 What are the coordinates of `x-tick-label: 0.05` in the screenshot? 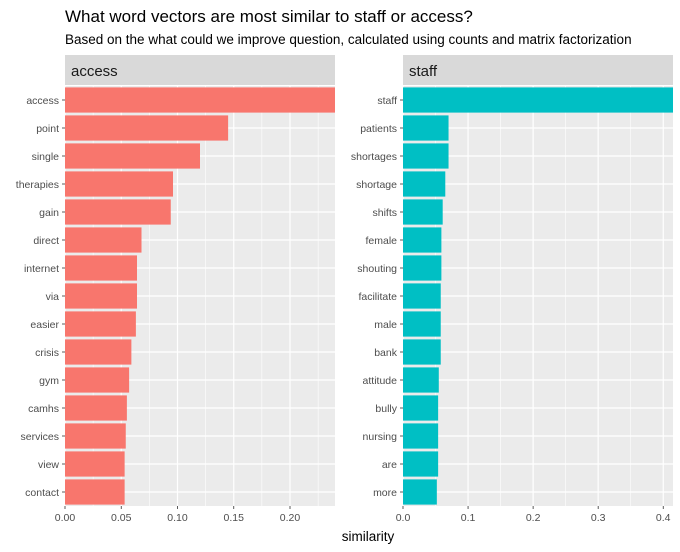 It's located at (121, 518).